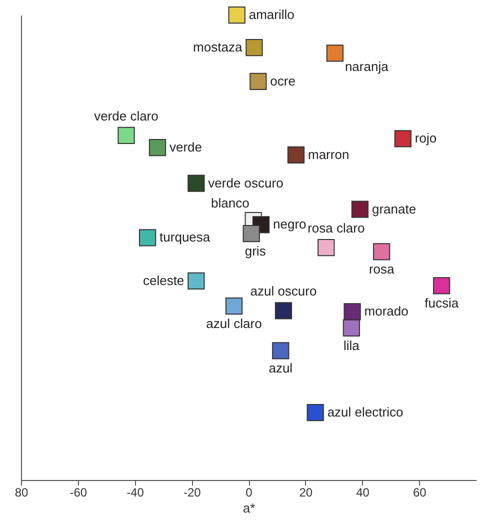 The image size is (487, 522). Describe the element at coordinates (271, 14) in the screenshot. I see `annotation: amarillo` at that location.